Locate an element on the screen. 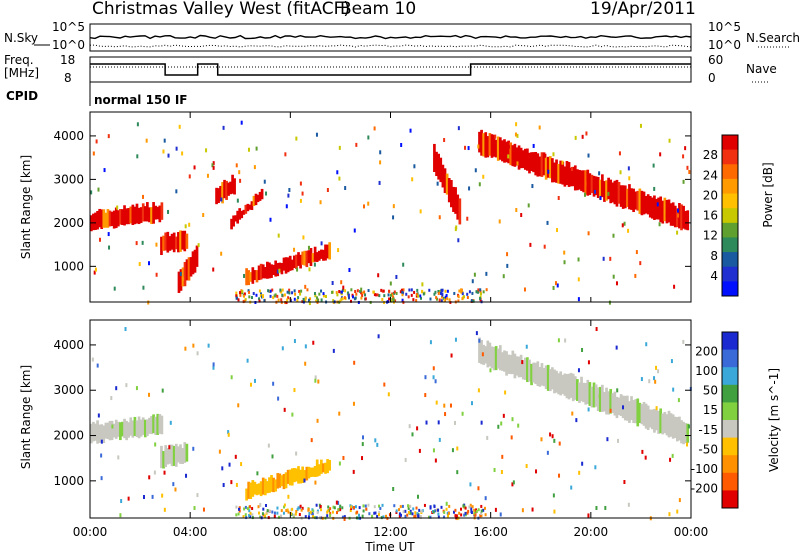  x-tick-label: 00:00 is located at coordinates (691, 532).